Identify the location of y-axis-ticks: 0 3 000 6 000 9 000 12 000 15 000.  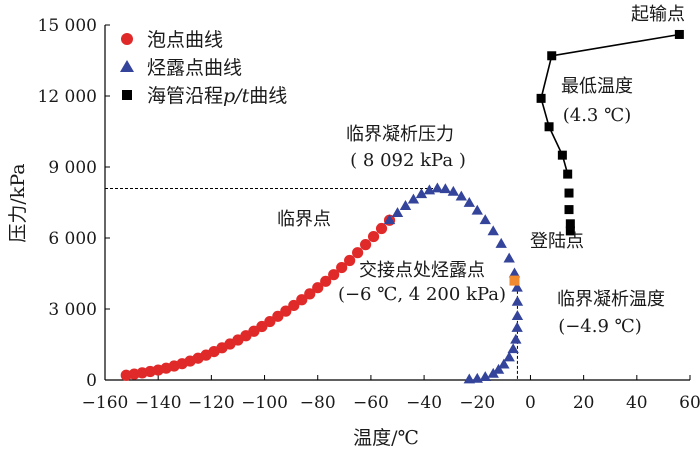
(74, 203).